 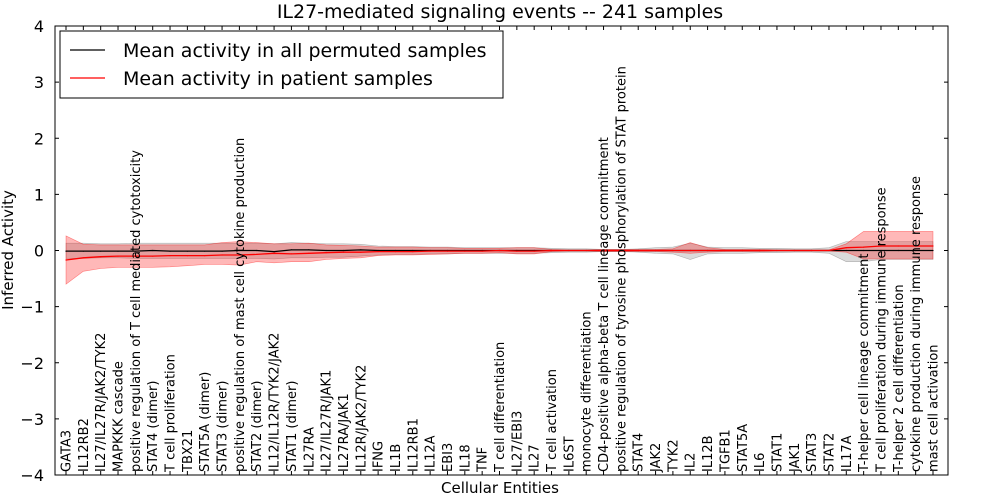 I want to click on x-tick-label: JAK1, so click(x=795, y=458).